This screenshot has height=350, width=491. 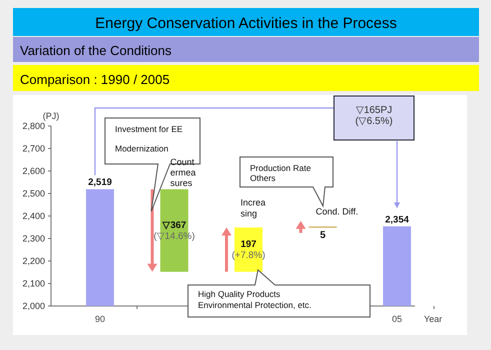 What do you see at coordinates (246, 23) in the screenshot?
I see `chart-title: Energy Conservation Activities in the Process` at bounding box center [246, 23].